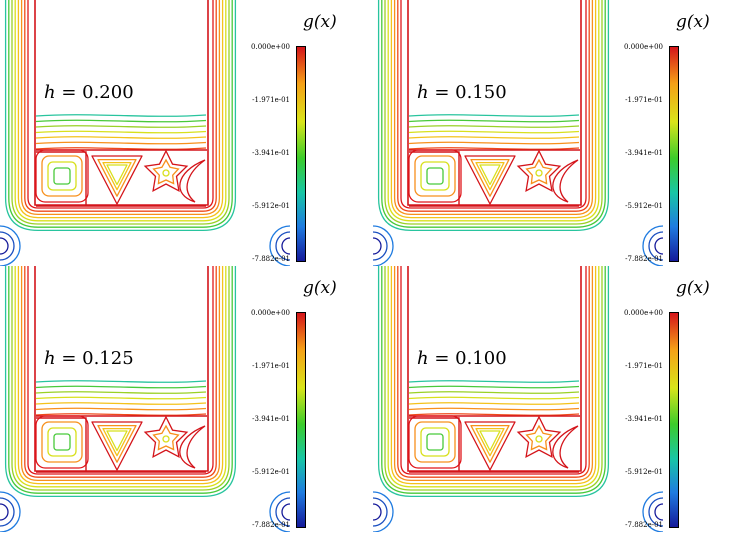 Image resolution: width=747 pixels, height=533 pixels. I want to click on mesh-size-prefix: h =, so click(436, 358).